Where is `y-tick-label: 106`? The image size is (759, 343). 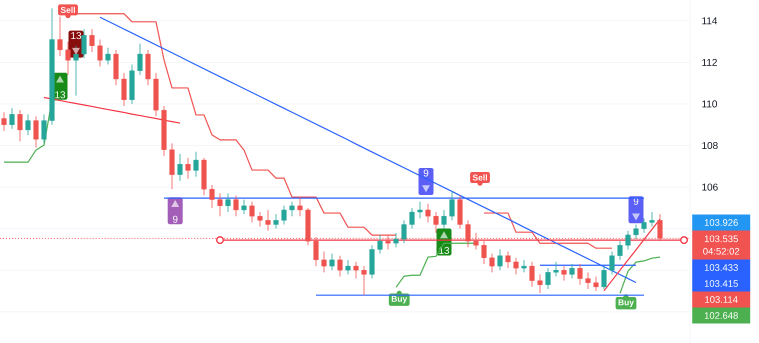 y-tick-label: 106 is located at coordinates (710, 187).